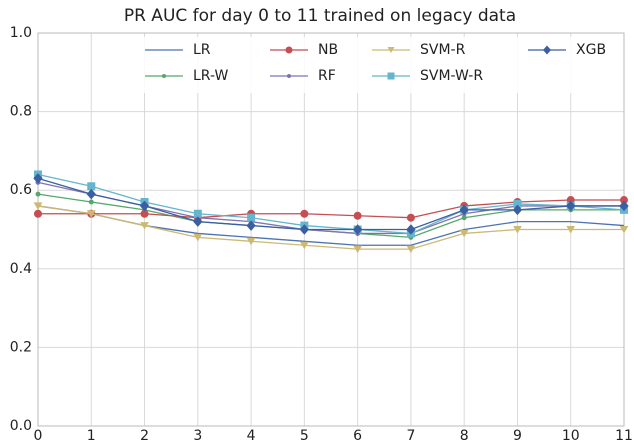 The width and height of the screenshot is (634, 444). I want to click on y-tick-label: 1.0, so click(21, 33).